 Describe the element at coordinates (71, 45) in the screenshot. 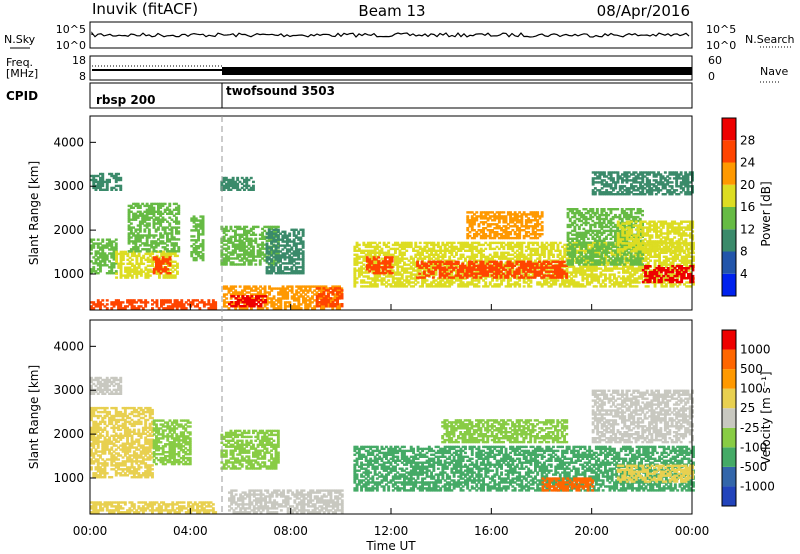

I see `noise-left-tick-bottom: 10^0` at that location.